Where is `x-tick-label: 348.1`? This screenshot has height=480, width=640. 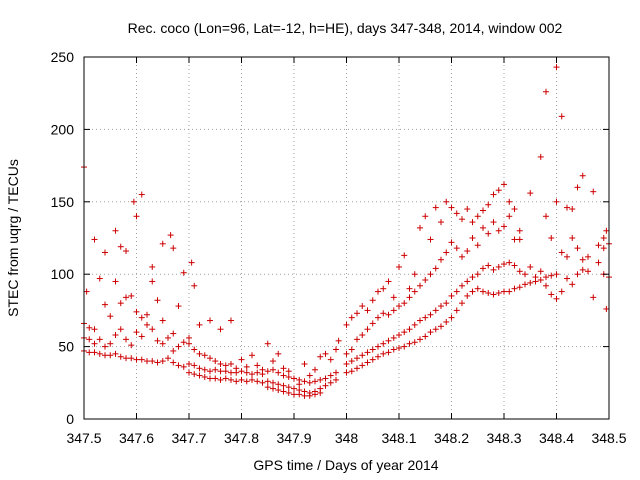 x-tick-label: 348.1 is located at coordinates (398, 438).